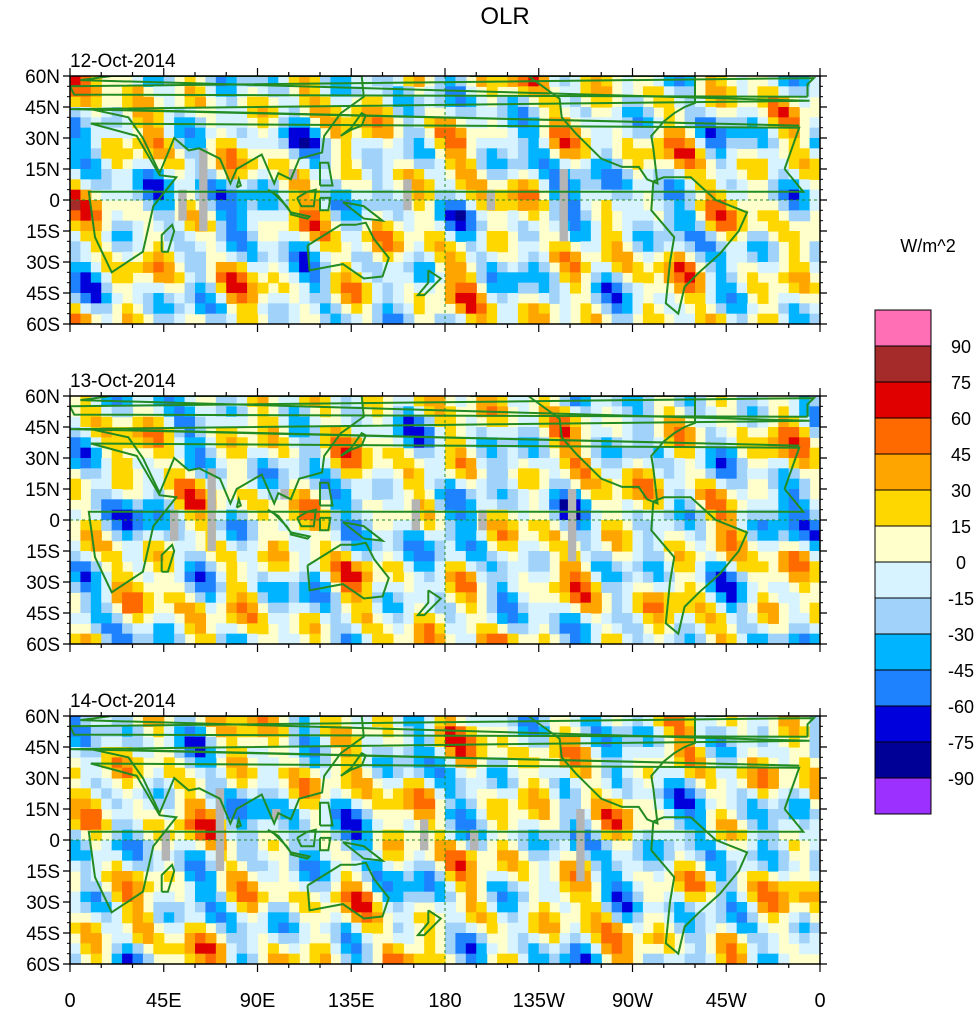 Image resolution: width=979 pixels, height=1014 pixels. What do you see at coordinates (927, 246) in the screenshot?
I see `colorbar-units: W/m^2` at bounding box center [927, 246].